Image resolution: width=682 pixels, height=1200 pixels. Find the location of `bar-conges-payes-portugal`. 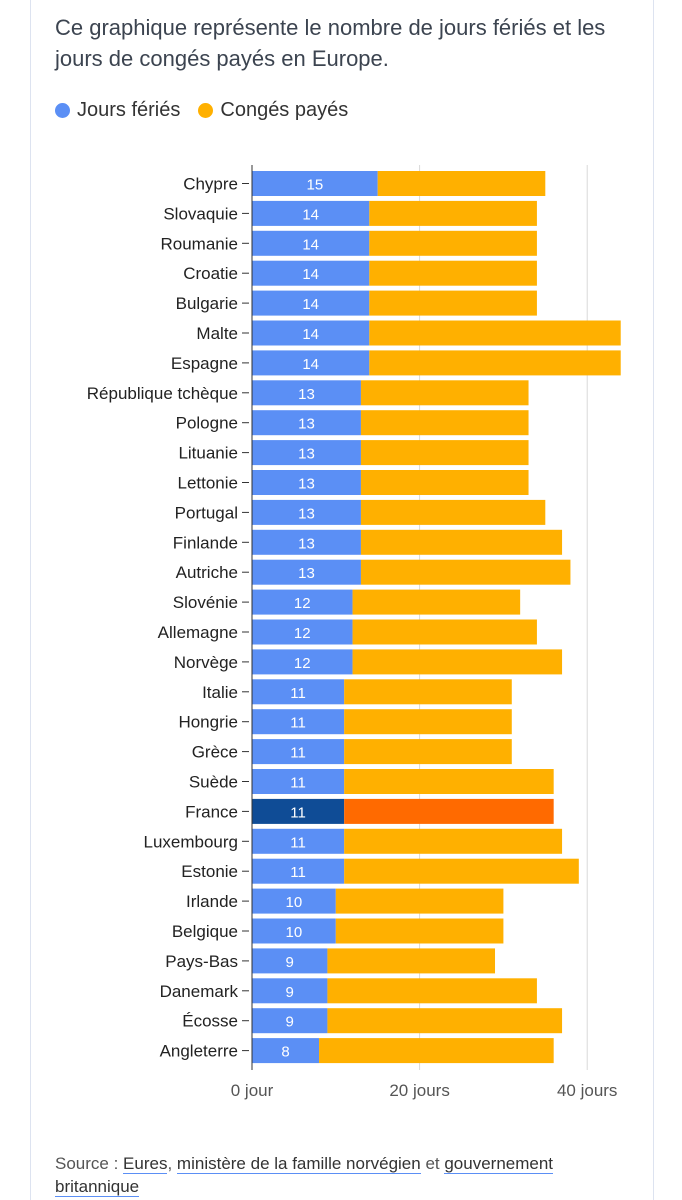

bar-conges-payes-portugal is located at coordinates (453, 512).